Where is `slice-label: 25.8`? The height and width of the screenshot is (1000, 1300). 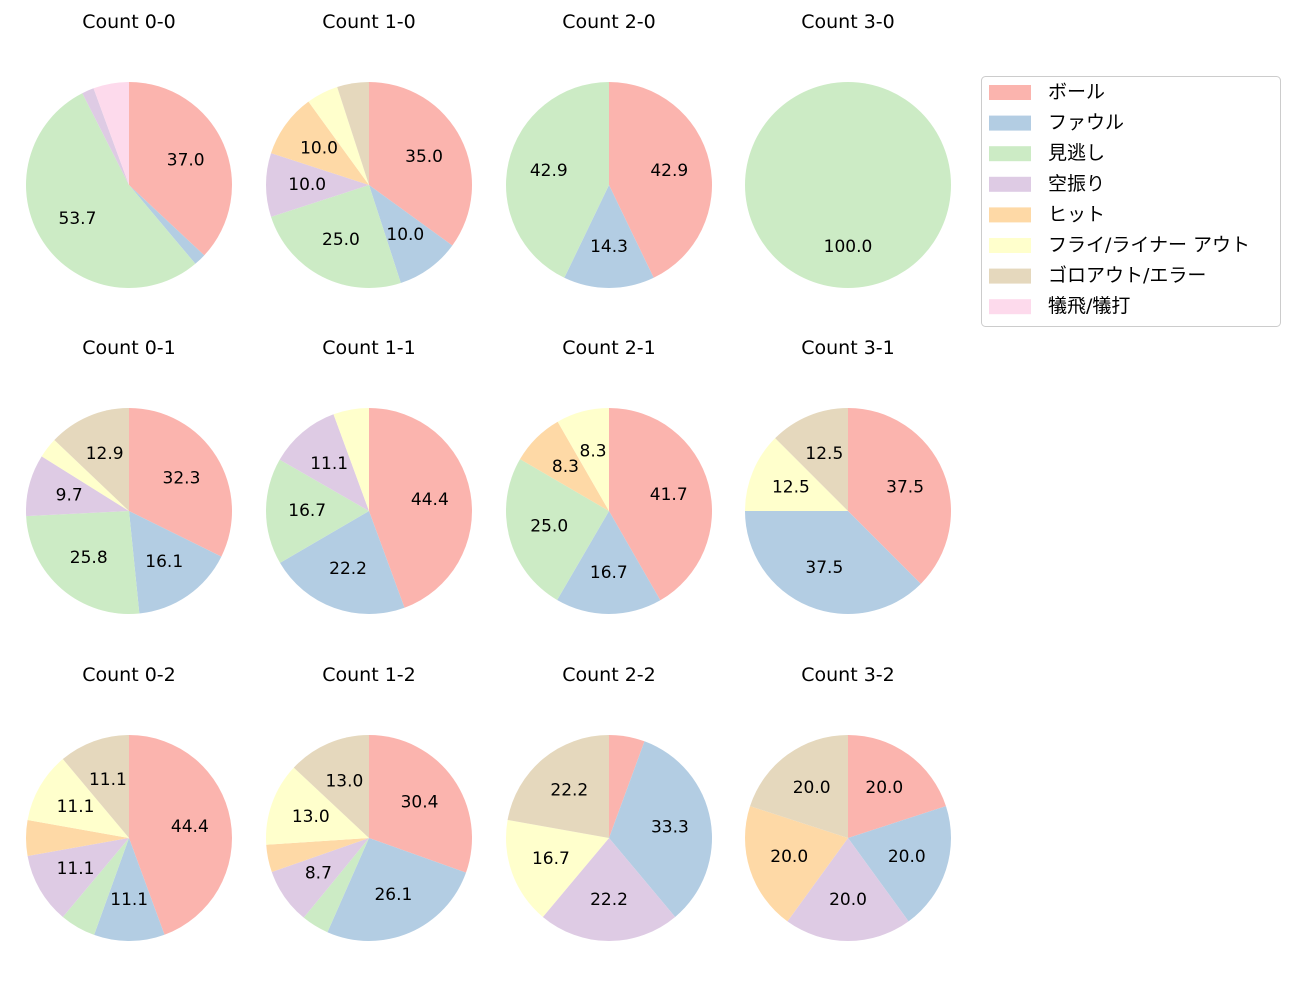 slice-label: 25.8 is located at coordinates (89, 558).